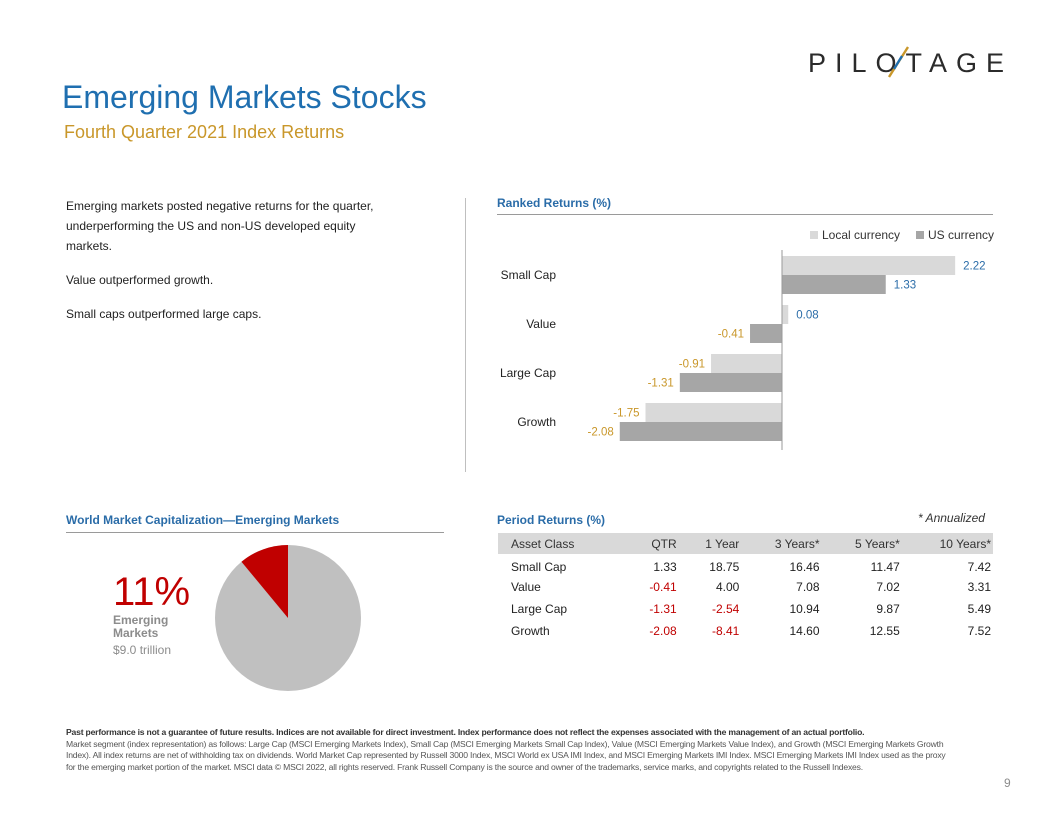 This screenshot has width=1056, height=816. Describe the element at coordinates (551, 520) in the screenshot. I see `period-returns-title: Period Returns (%)` at that location.